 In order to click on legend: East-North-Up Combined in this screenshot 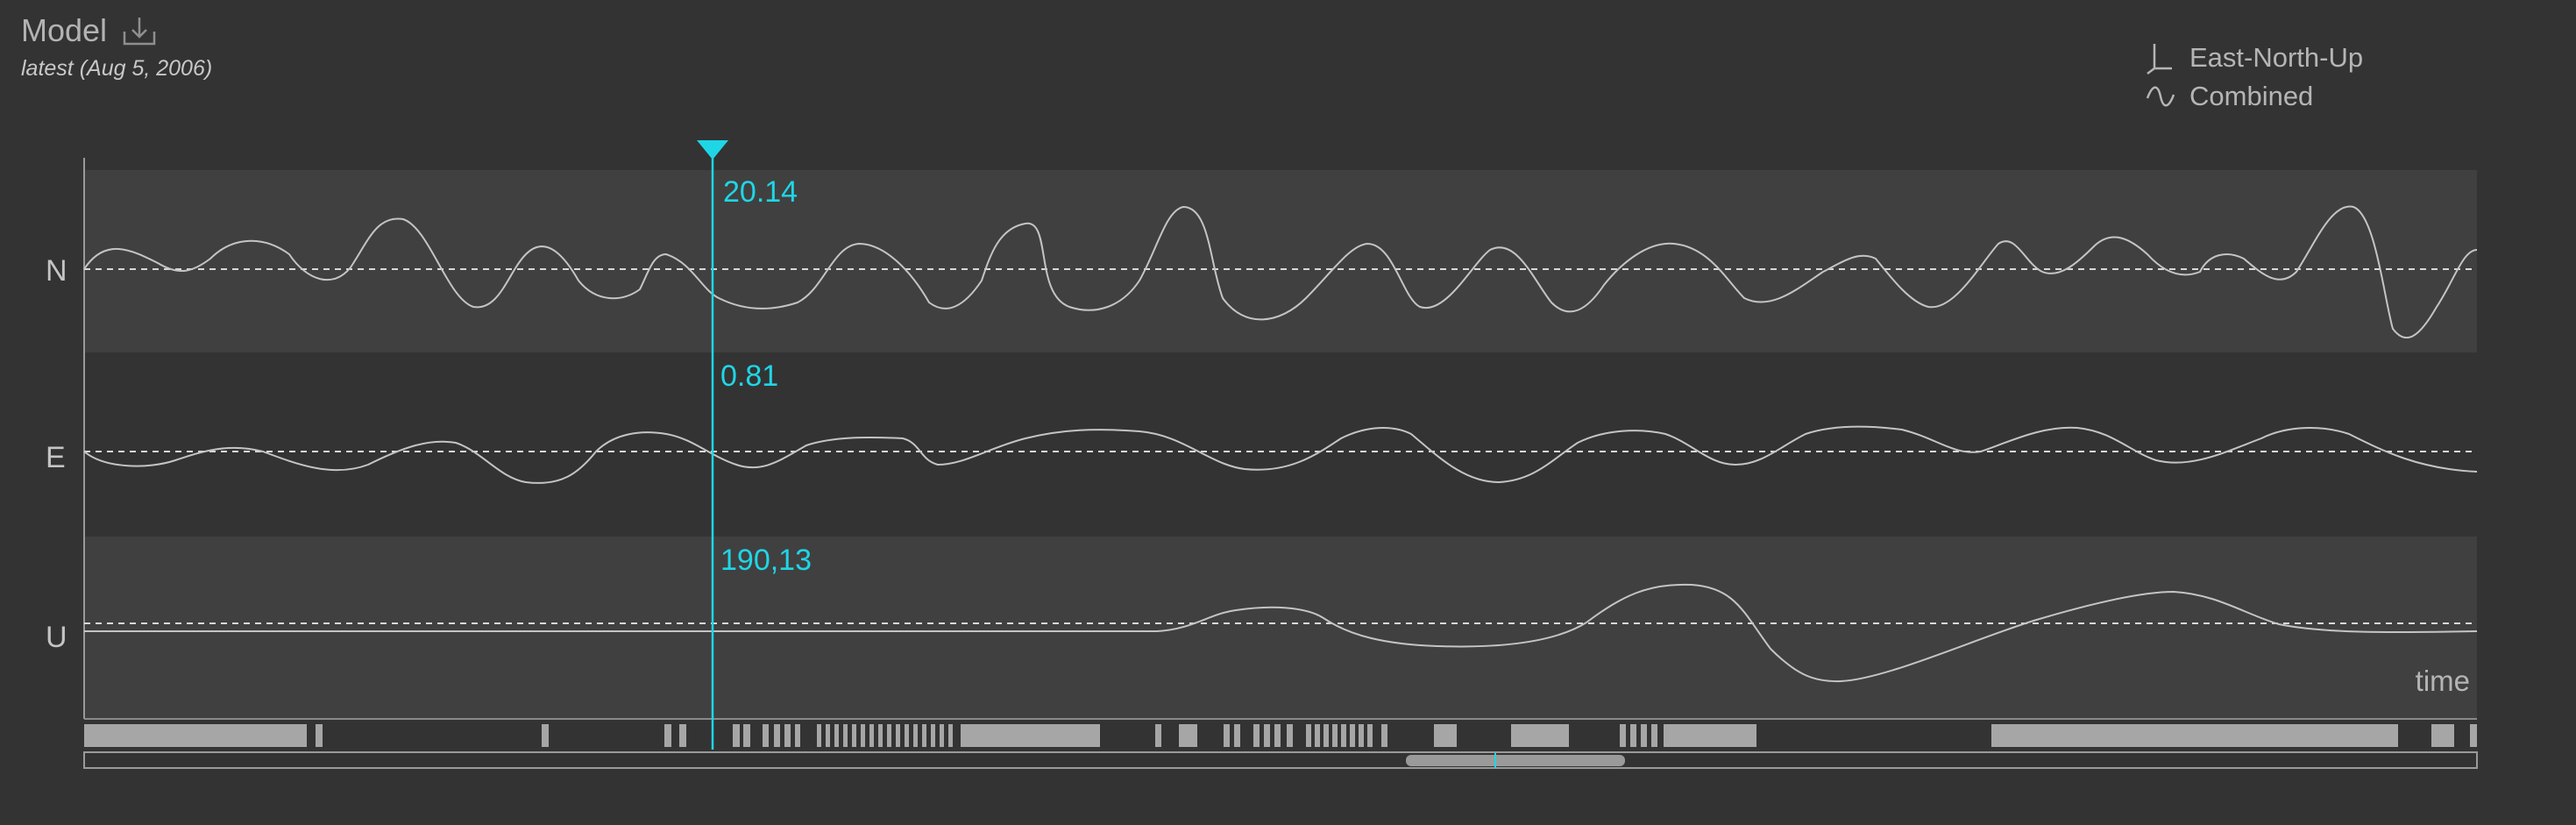, I will do `click(2254, 77)`.